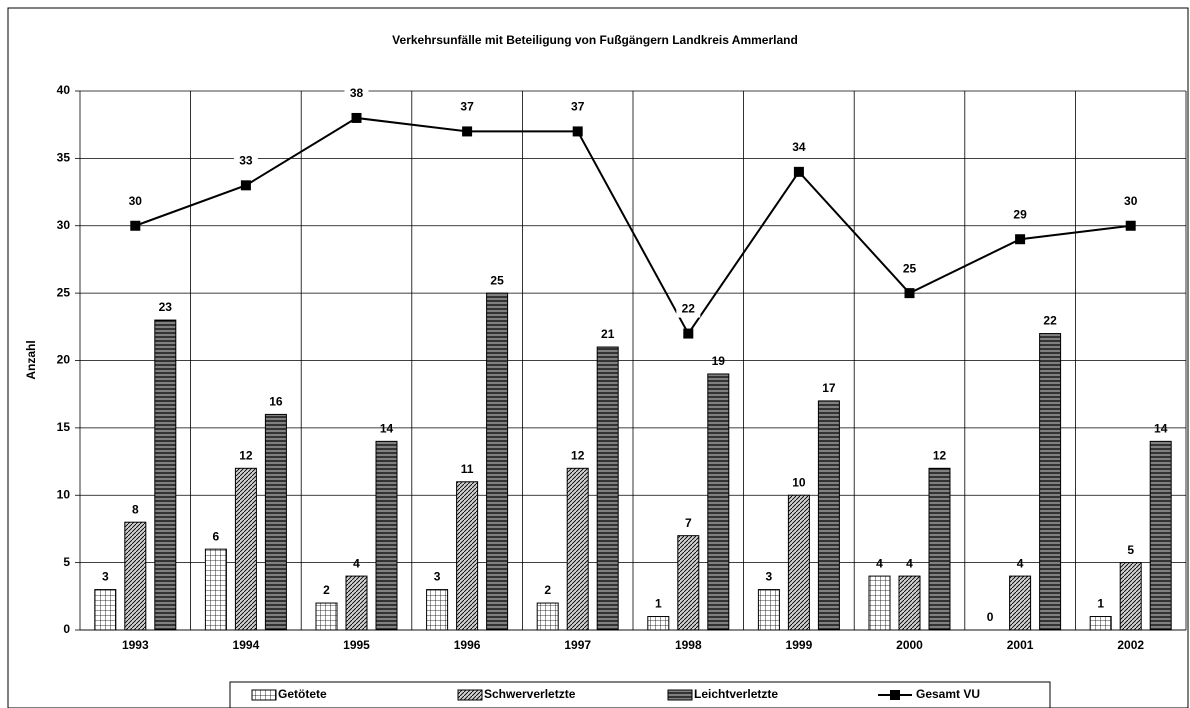 This screenshot has height=708, width=1190. Describe the element at coordinates (246, 645) in the screenshot. I see `x-tick-label: 1994` at that location.